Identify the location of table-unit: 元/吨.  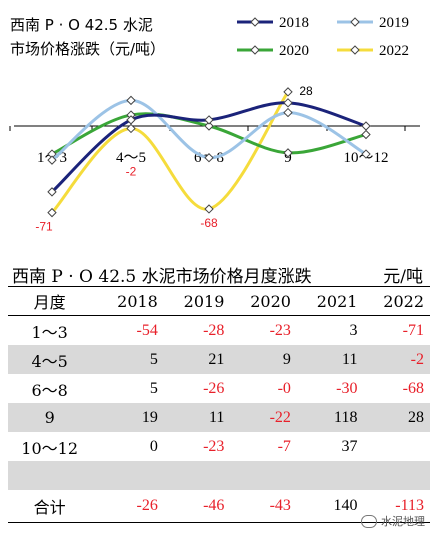
(403, 277).